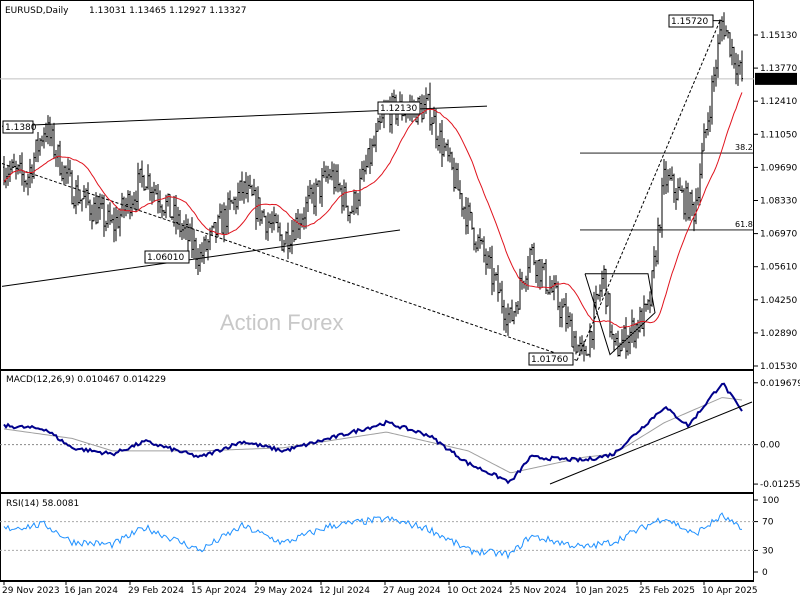  What do you see at coordinates (219, 591) in the screenshot?
I see `time-axis-label: 15 Apr 2024` at bounding box center [219, 591].